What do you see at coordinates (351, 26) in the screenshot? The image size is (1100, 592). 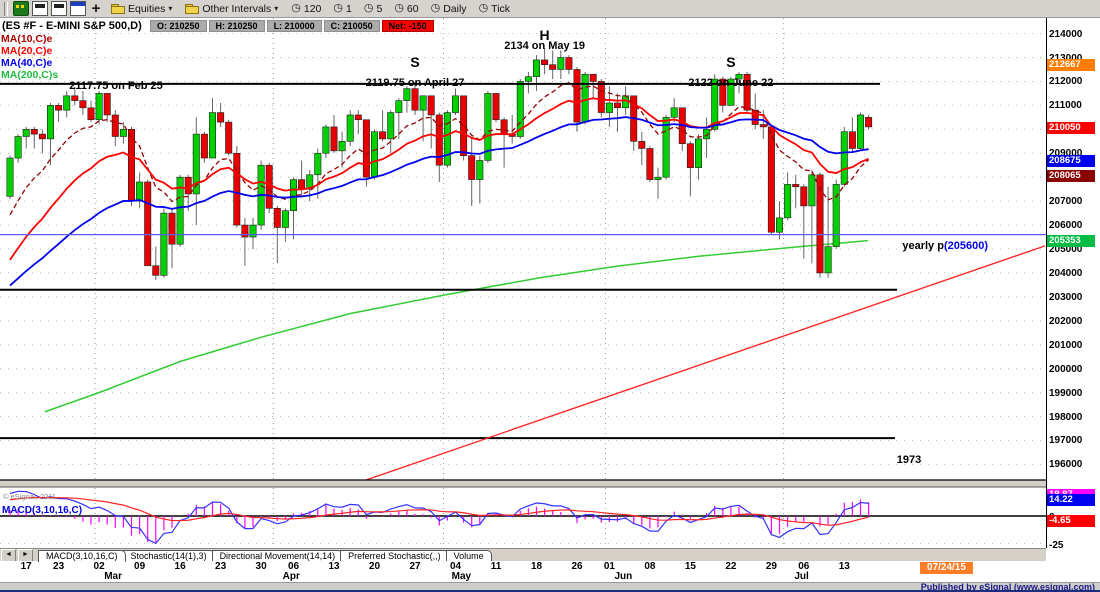 I see `close-value: C: 210050` at bounding box center [351, 26].